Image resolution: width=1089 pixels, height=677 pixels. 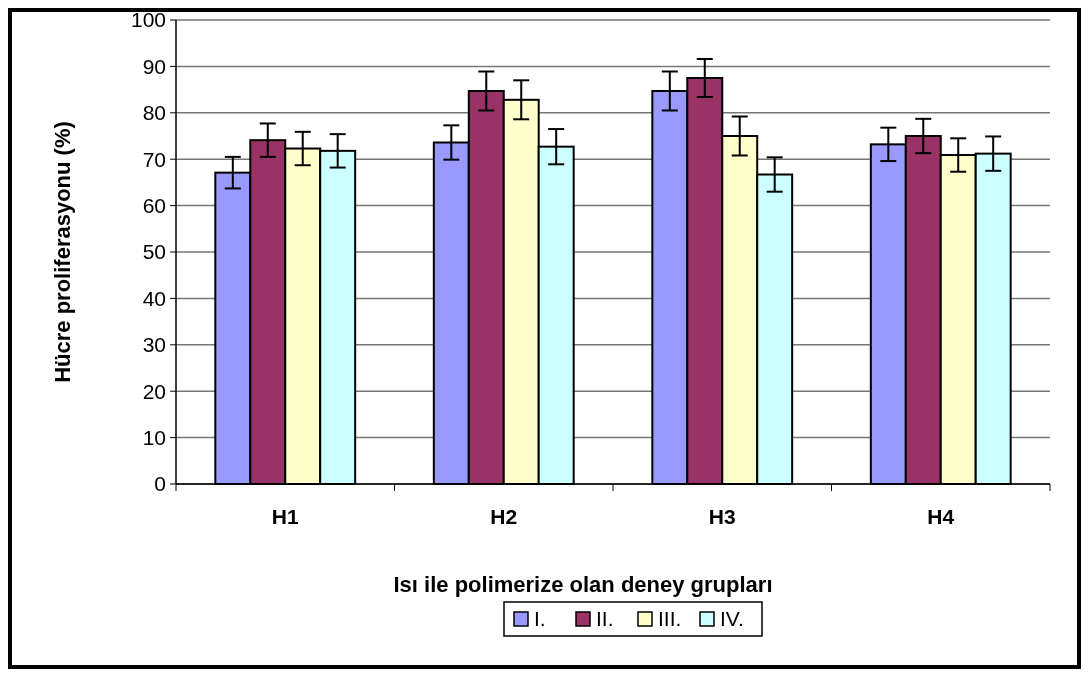 What do you see at coordinates (154, 113) in the screenshot?
I see `y-tick-label: 80` at bounding box center [154, 113].